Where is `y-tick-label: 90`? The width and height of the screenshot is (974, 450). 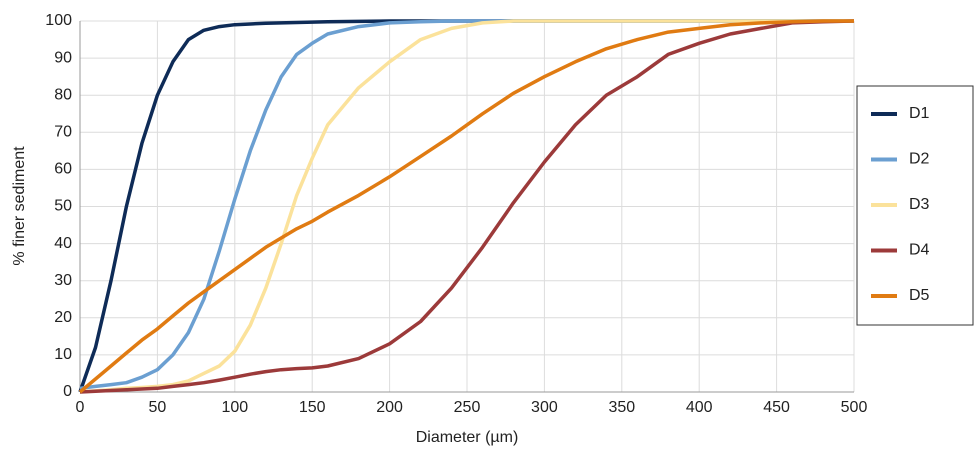
y-tick-label: 90 is located at coordinates (63, 57).